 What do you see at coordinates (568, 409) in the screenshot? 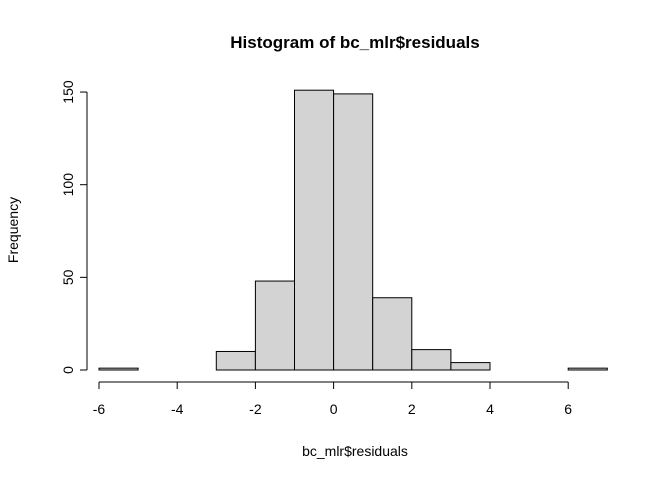
I see `x-tick-label-6: 6` at bounding box center [568, 409].